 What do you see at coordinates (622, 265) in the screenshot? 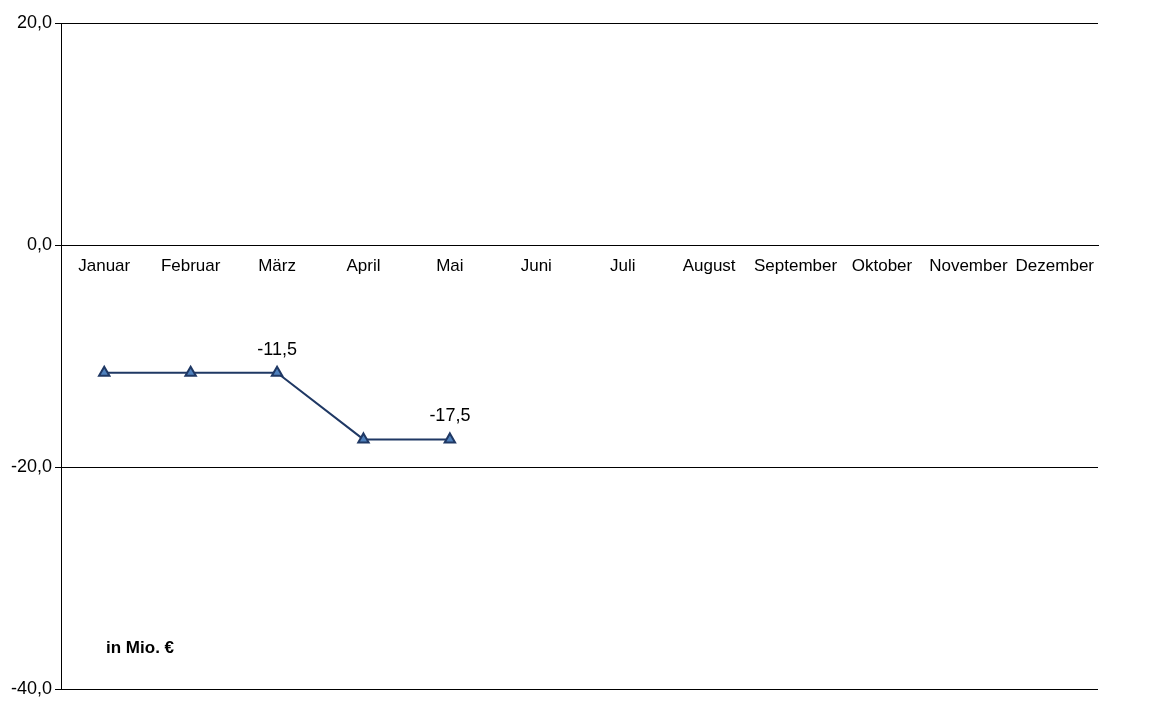
I see `x-tick-label: Juli` at bounding box center [622, 265].